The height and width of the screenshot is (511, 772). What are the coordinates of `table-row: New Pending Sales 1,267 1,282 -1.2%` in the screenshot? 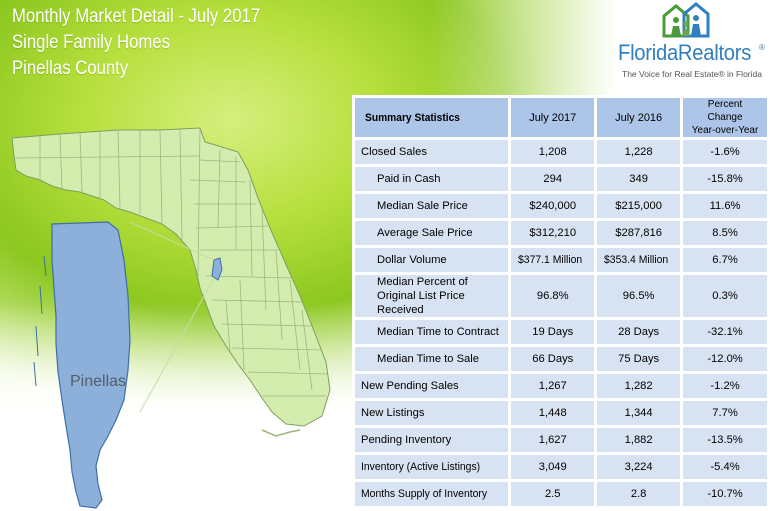 It's located at (561, 386).